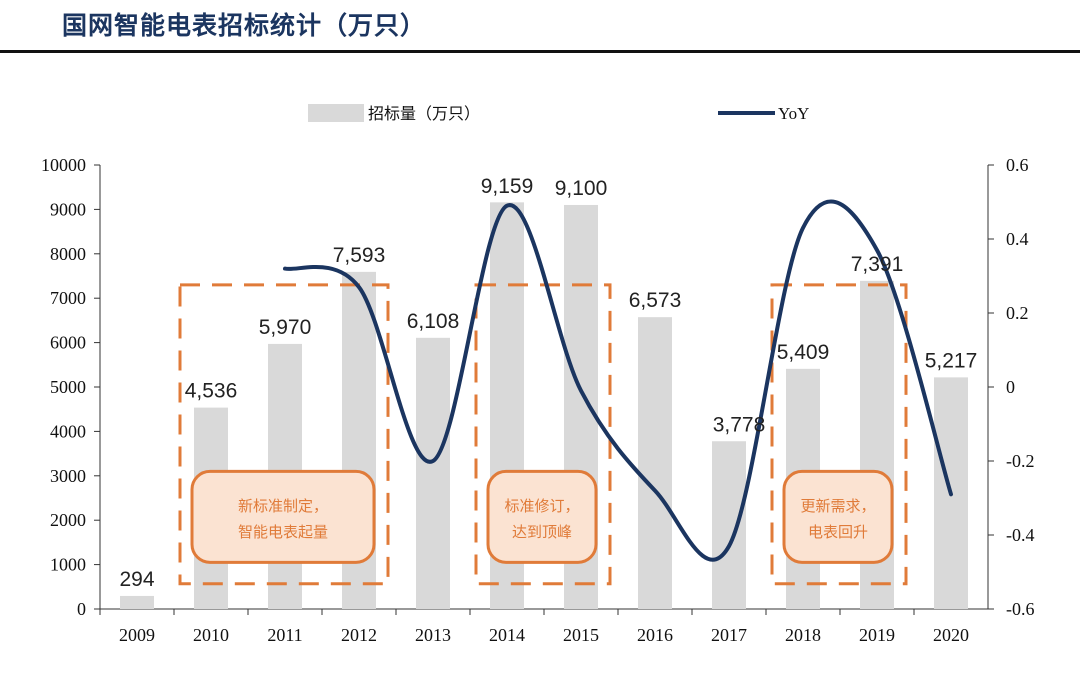  What do you see at coordinates (359, 635) in the screenshot?
I see `x-tick-label: 2012` at bounding box center [359, 635].